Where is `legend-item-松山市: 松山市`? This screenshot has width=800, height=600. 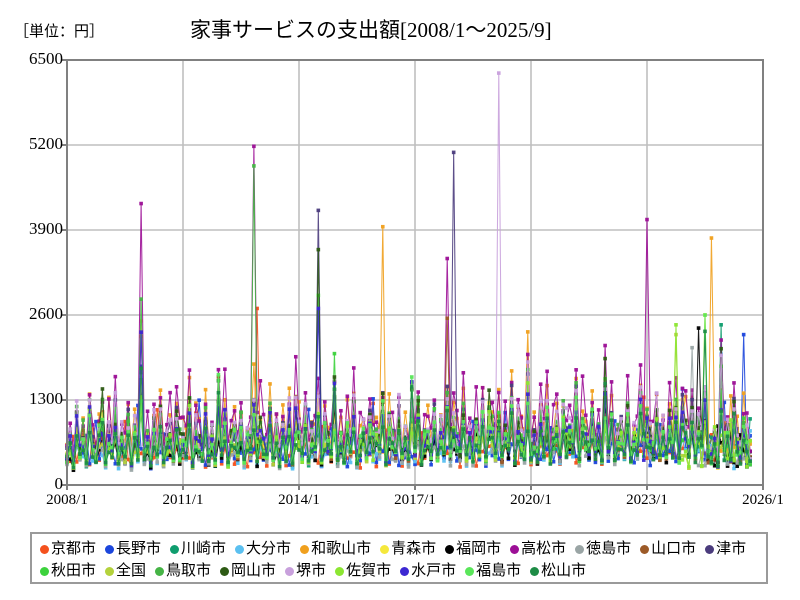 legend-item-松山市: 松山市 is located at coordinates (558, 570).